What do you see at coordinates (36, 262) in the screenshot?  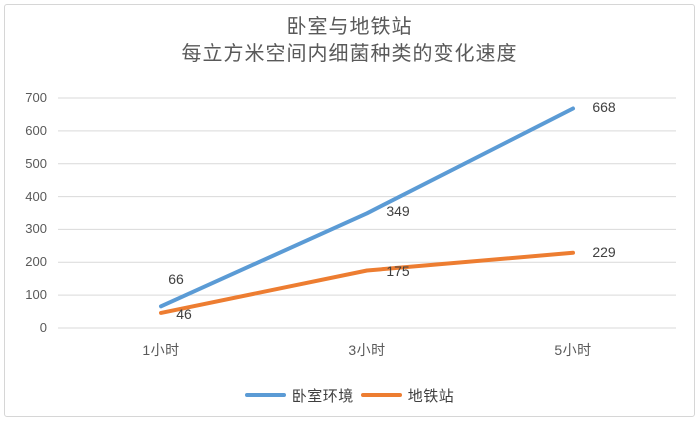 I see `y-tick-label: 200` at bounding box center [36, 262].